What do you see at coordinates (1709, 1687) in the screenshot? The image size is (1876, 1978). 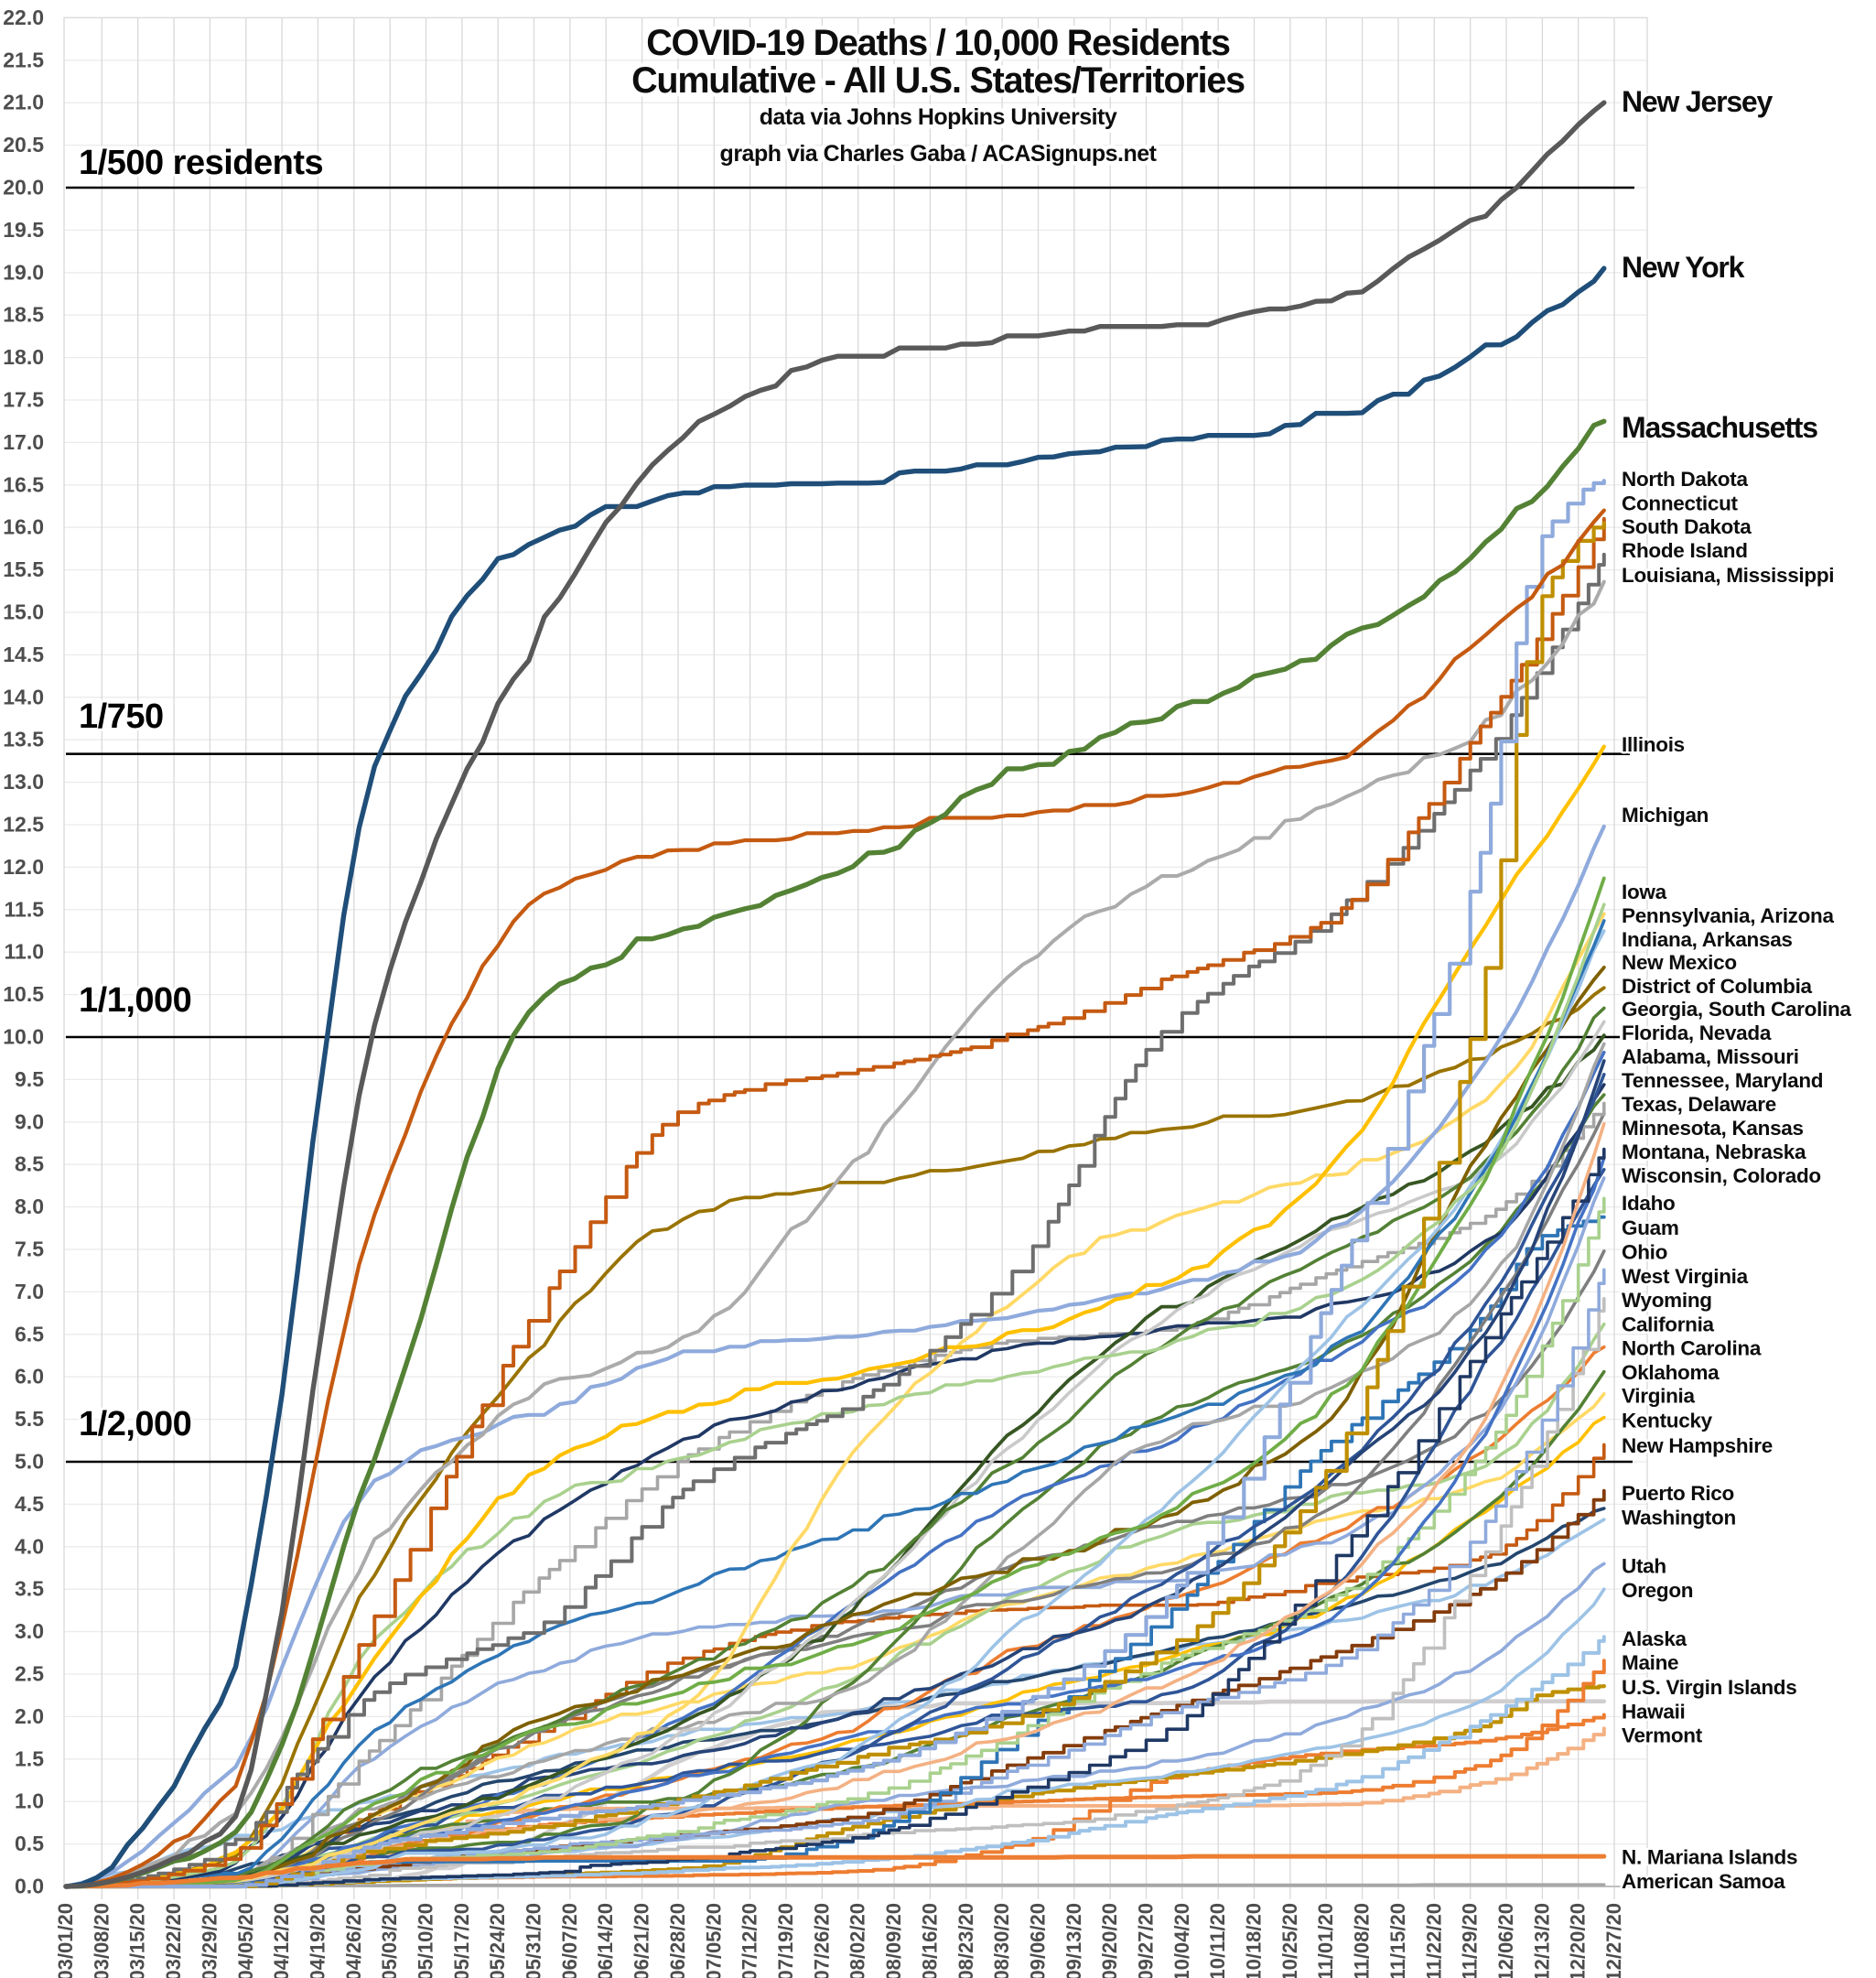 I see `svg-text: U.S. Virgin Islands` at bounding box center [1709, 1687].